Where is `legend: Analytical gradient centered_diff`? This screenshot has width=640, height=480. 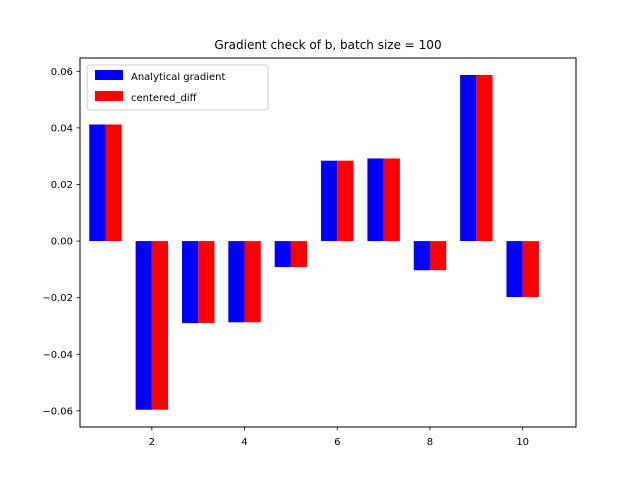
legend: Analytical gradient centered_diff is located at coordinates (177, 87).